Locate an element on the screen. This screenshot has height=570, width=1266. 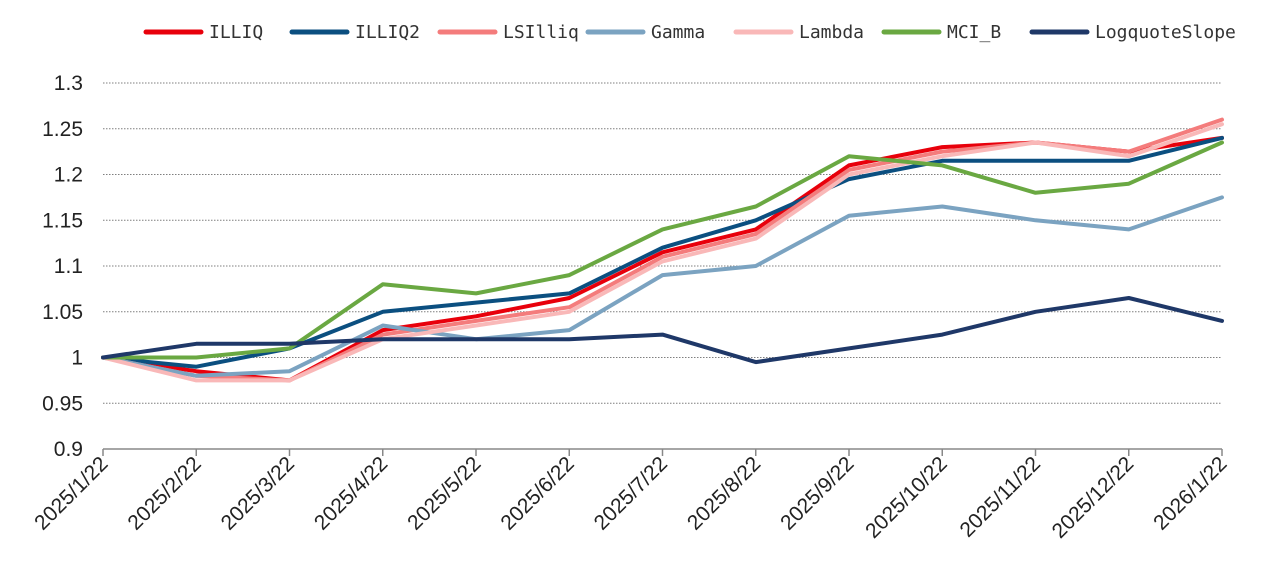
x-tick-label: 2025/11/22 is located at coordinates (1000, 496).